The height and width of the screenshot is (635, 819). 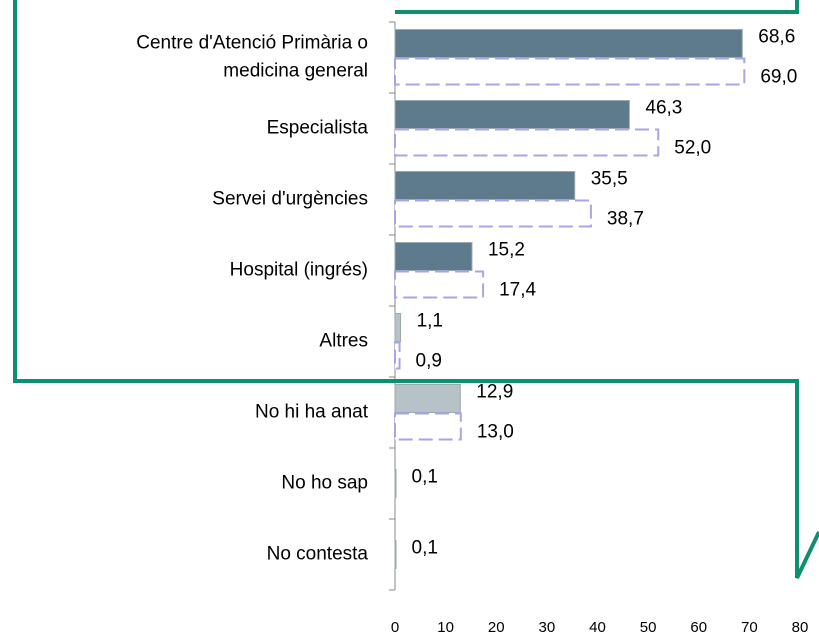 What do you see at coordinates (778, 77) in the screenshot?
I see `data-label: 69,0` at bounding box center [778, 77].